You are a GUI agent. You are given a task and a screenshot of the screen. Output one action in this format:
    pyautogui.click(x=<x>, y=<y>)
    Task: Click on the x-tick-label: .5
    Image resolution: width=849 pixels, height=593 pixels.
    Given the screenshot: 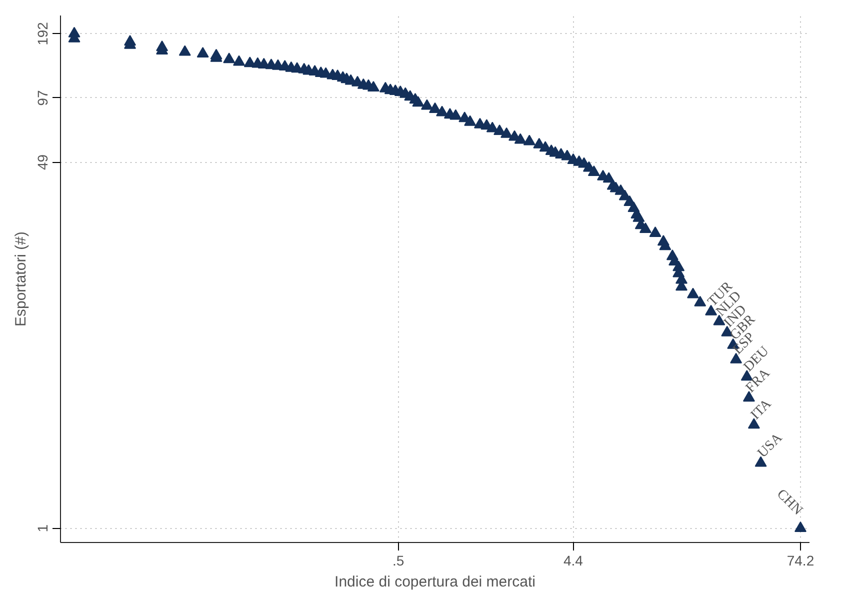 What is the action you would take?
    pyautogui.click(x=398, y=560)
    